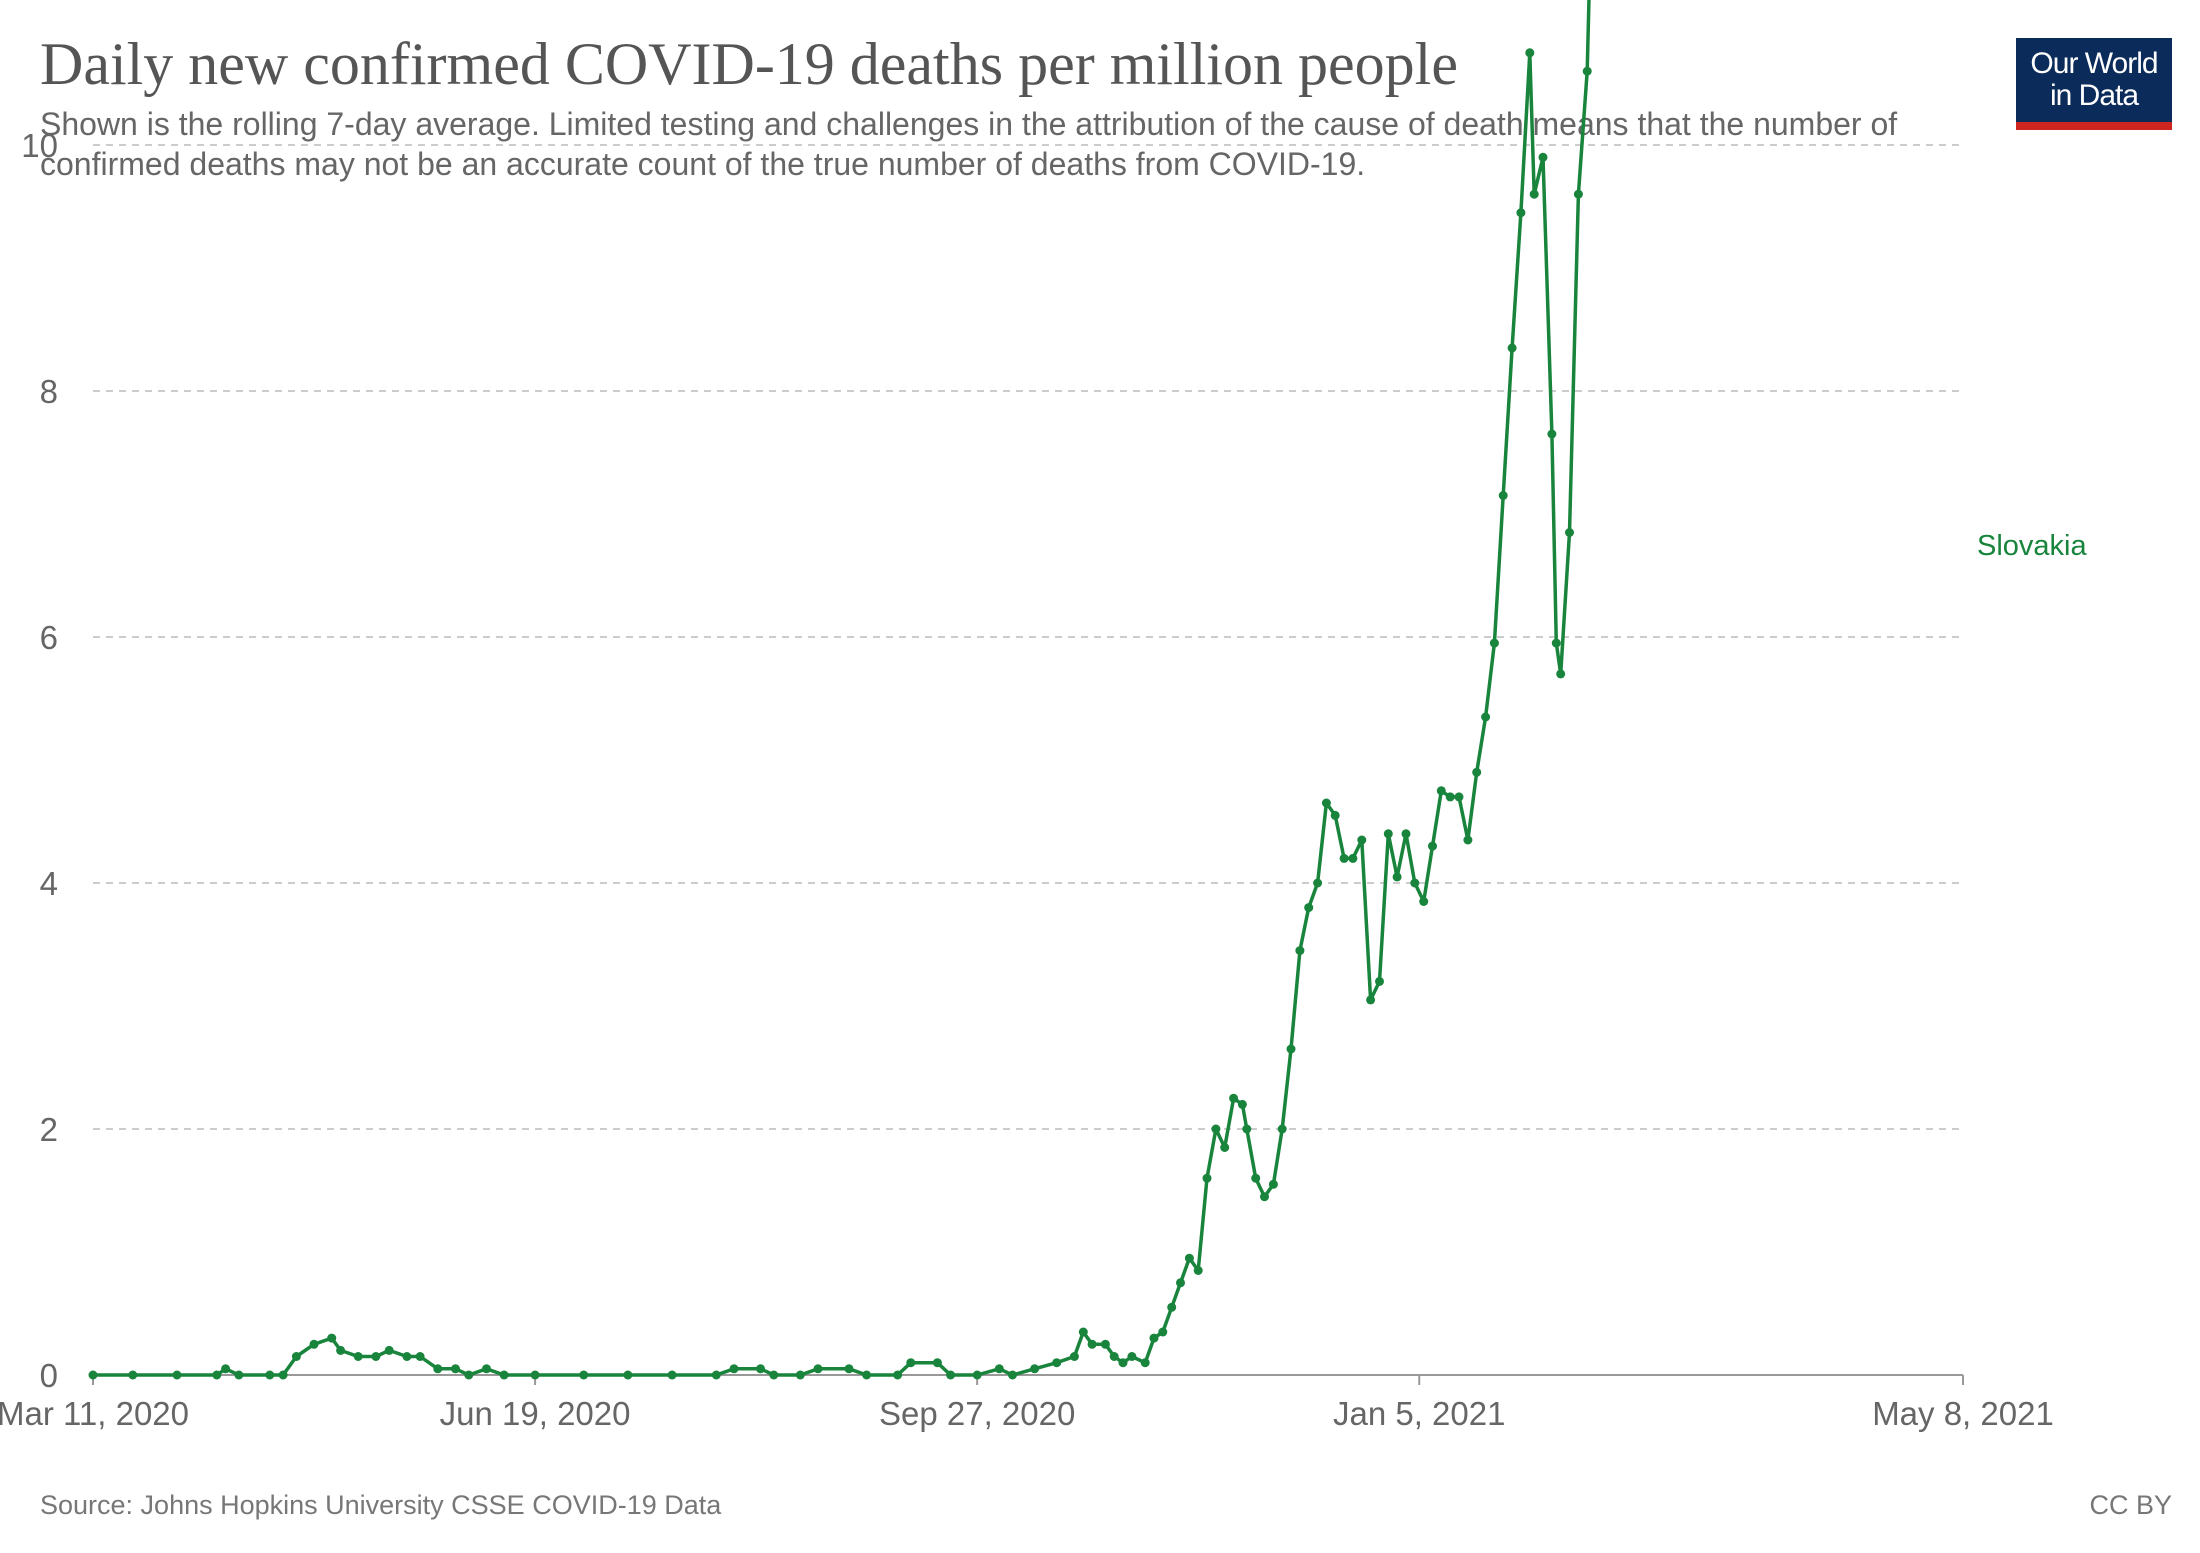 This screenshot has height=1553, width=2200. What do you see at coordinates (49, 883) in the screenshot?
I see `y-tick-label: 4` at bounding box center [49, 883].